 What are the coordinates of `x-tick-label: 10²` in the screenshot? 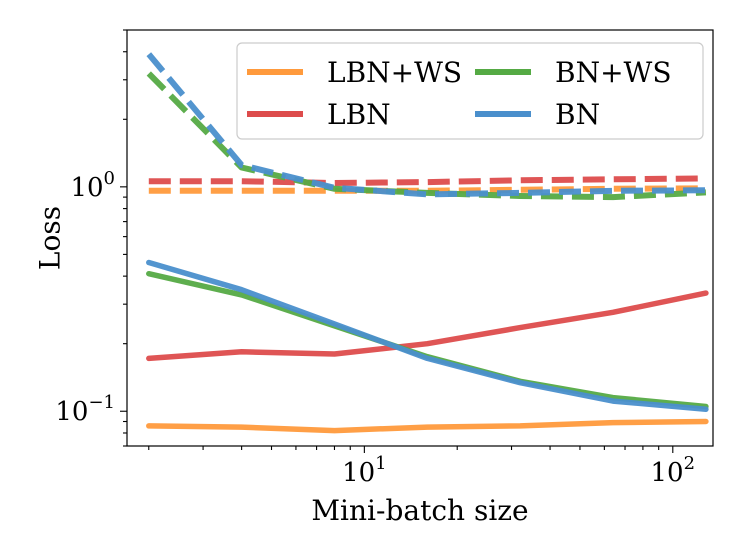 It's located at (673, 470).